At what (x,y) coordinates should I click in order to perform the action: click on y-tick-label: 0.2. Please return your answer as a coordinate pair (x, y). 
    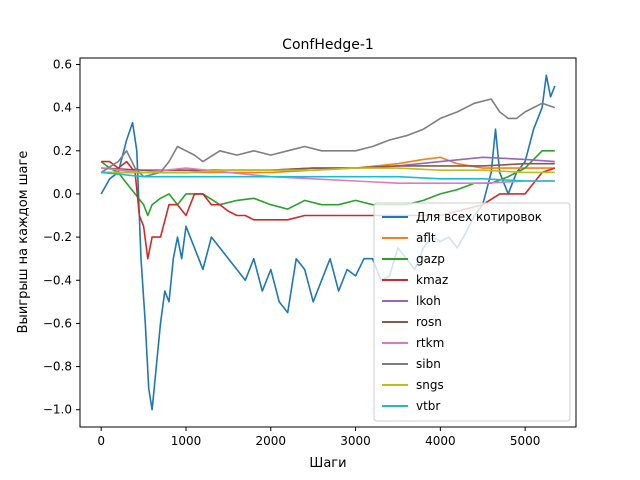
    Looking at the image, I should click on (62, 151).